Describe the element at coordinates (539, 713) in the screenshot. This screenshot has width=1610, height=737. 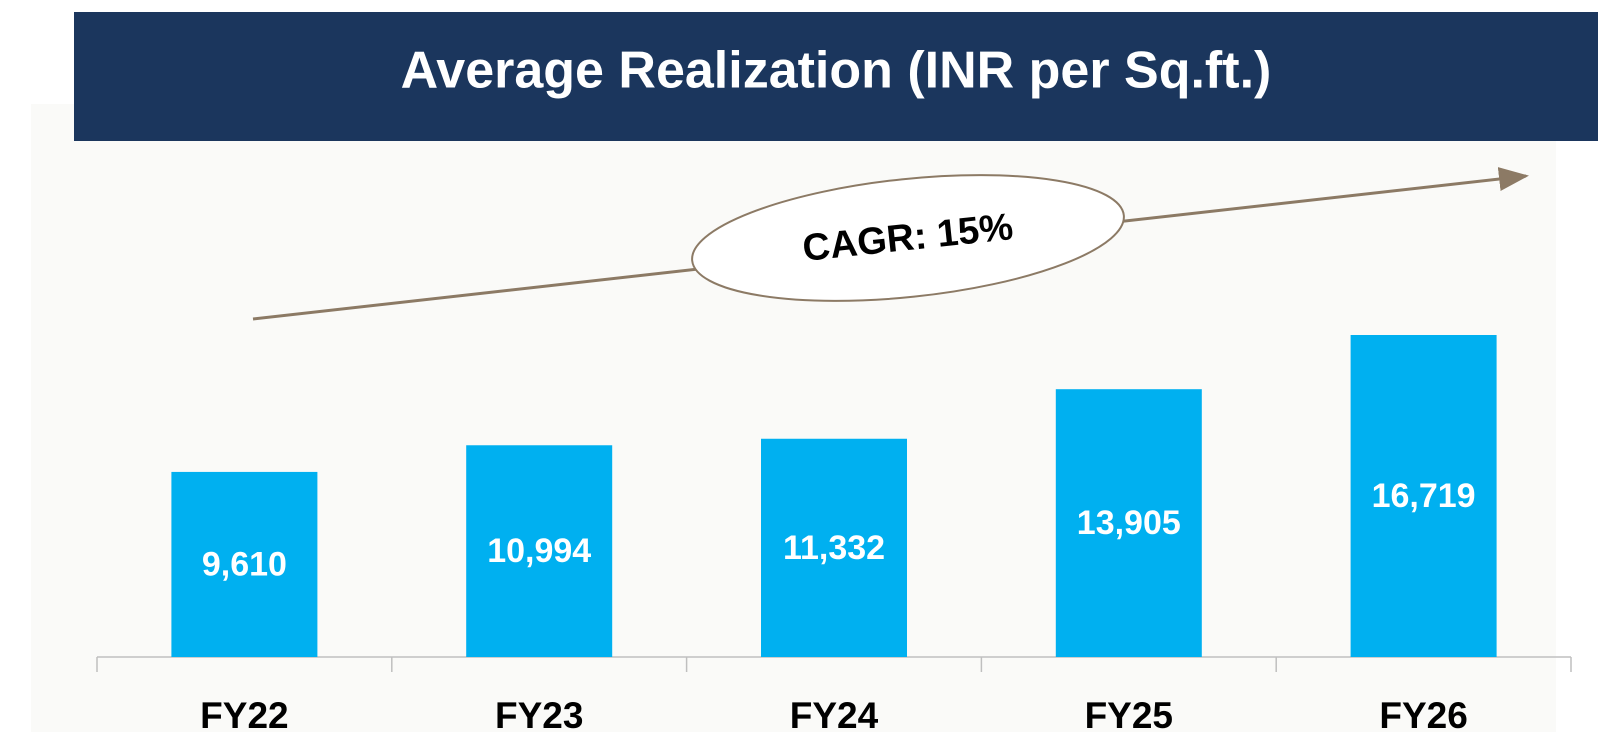
I see `x-tick-label: FY23` at that location.